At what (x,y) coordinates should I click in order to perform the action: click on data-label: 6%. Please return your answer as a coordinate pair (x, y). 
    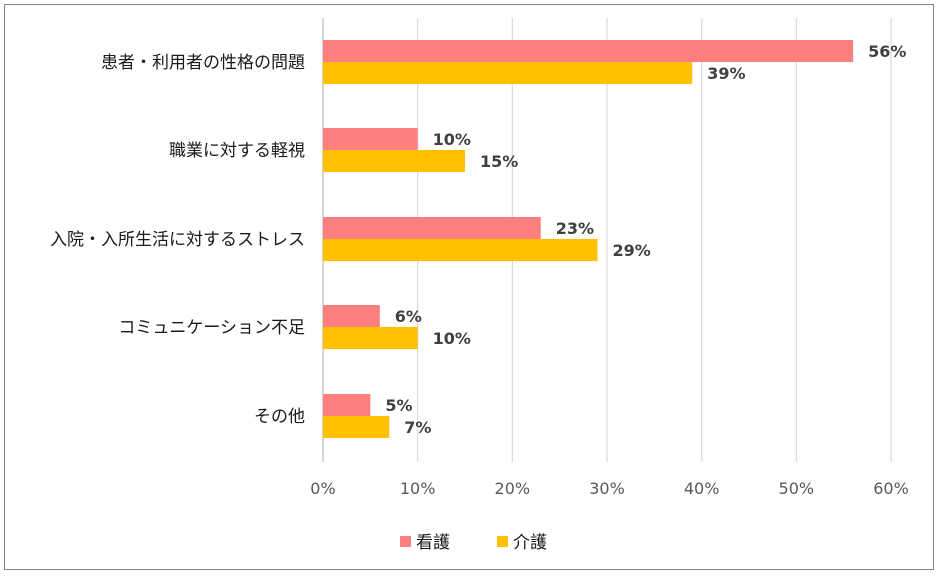
    Looking at the image, I should click on (408, 316).